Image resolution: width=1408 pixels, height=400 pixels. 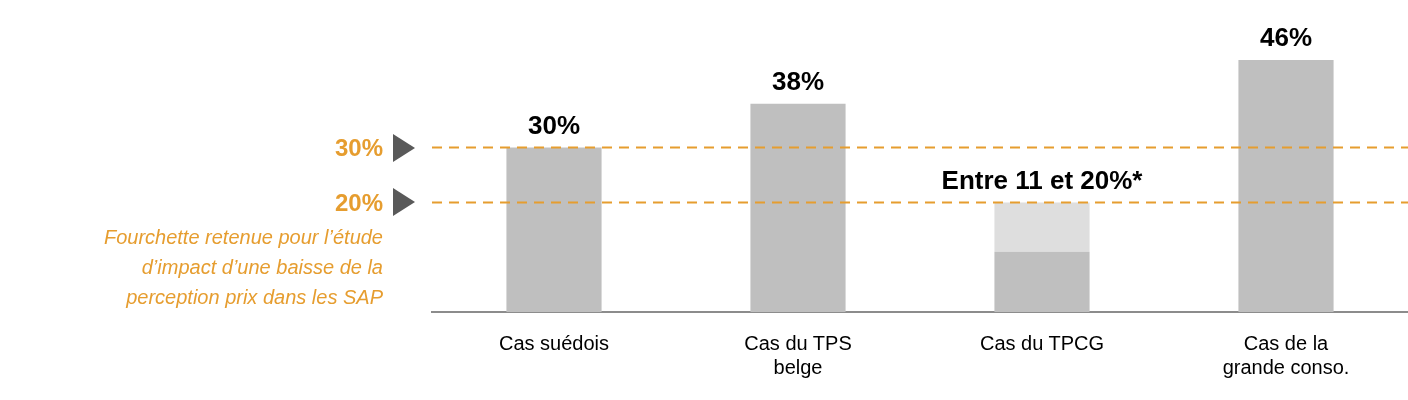 What do you see at coordinates (358, 203) in the screenshot?
I see `ref-line-label: 20%` at bounding box center [358, 203].